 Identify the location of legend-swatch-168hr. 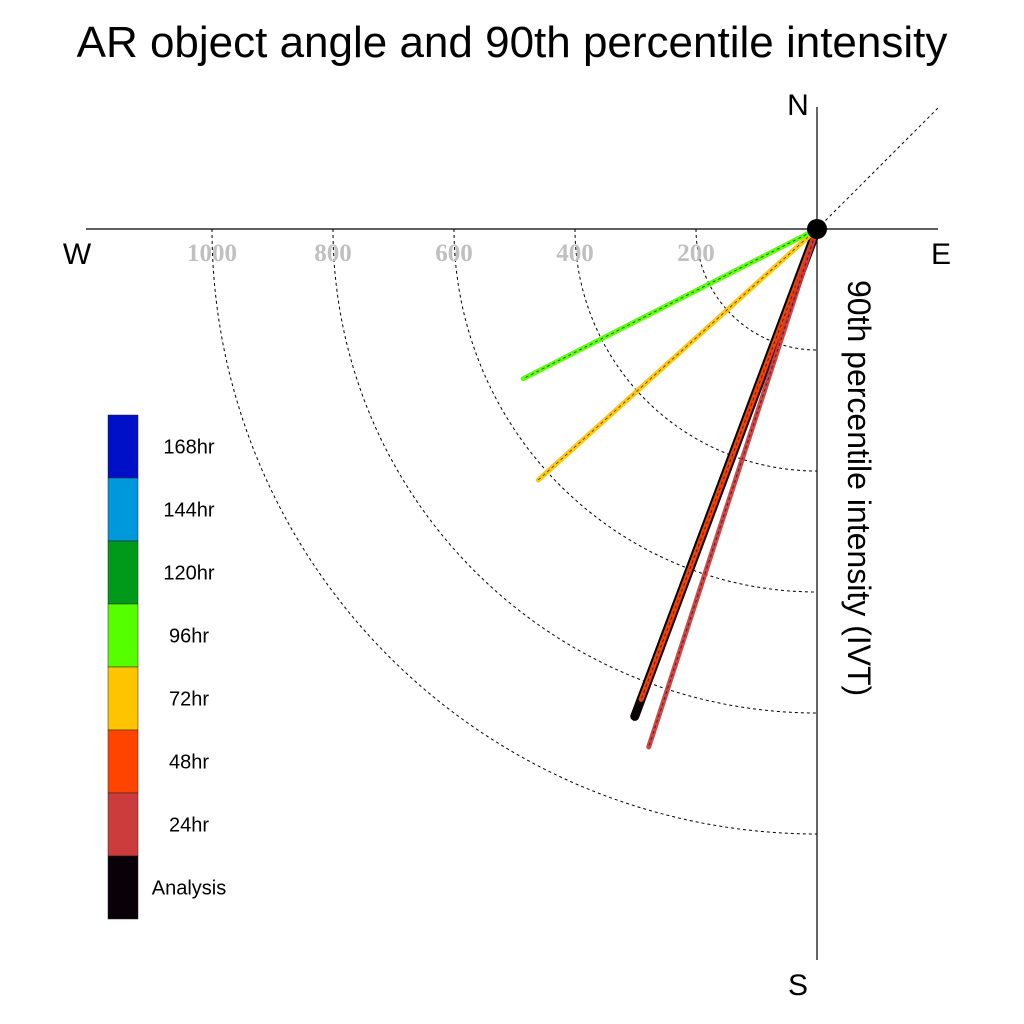
(123, 446).